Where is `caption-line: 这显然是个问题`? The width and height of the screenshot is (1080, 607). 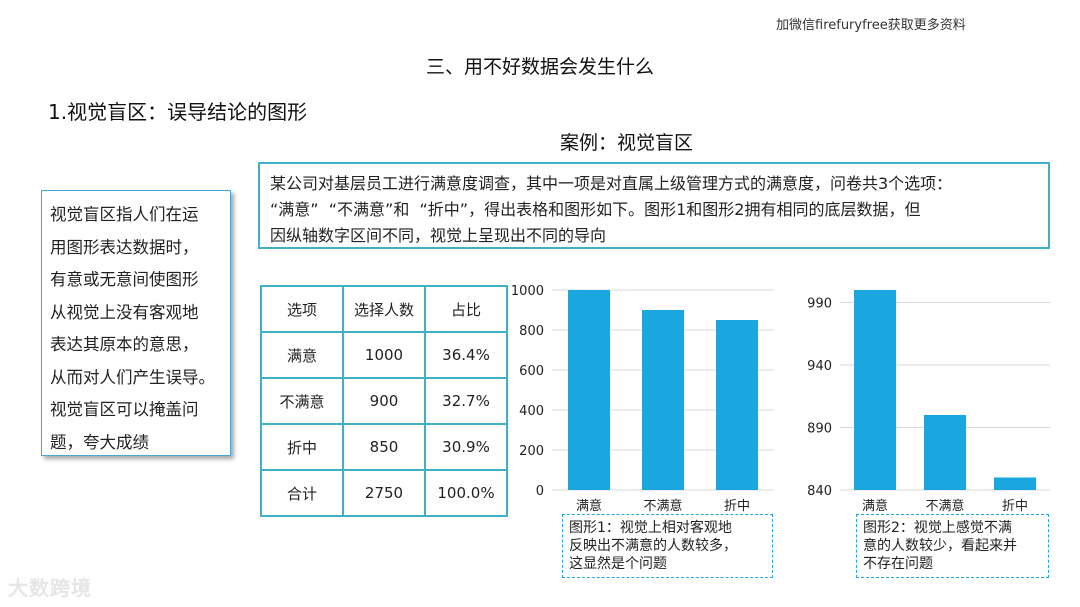
caption-line: 这显然是个问题 is located at coordinates (618, 564).